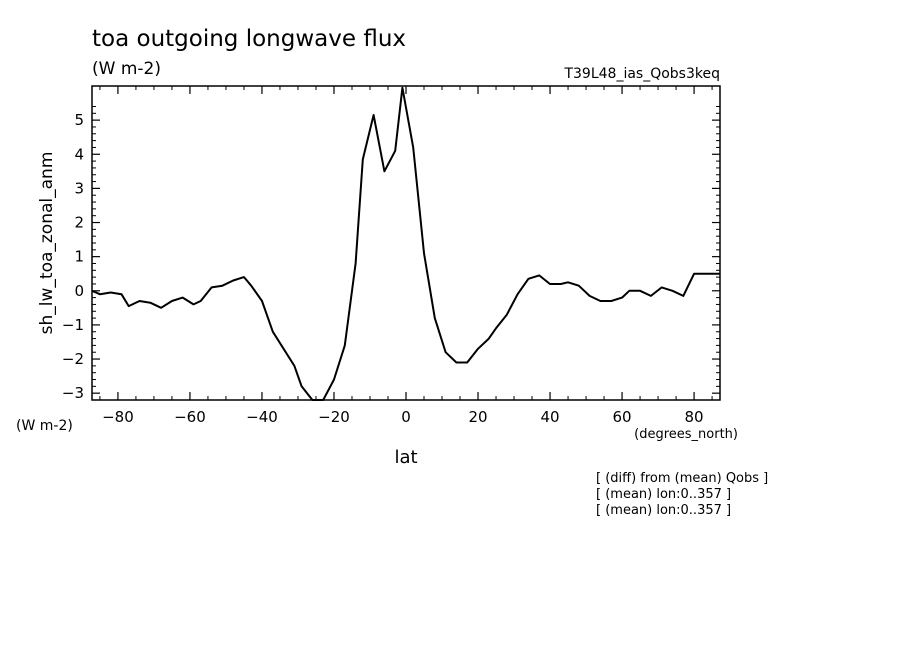 The width and height of the screenshot is (904, 654). Describe the element at coordinates (549, 417) in the screenshot. I see `x-tick-label: 40` at that location.